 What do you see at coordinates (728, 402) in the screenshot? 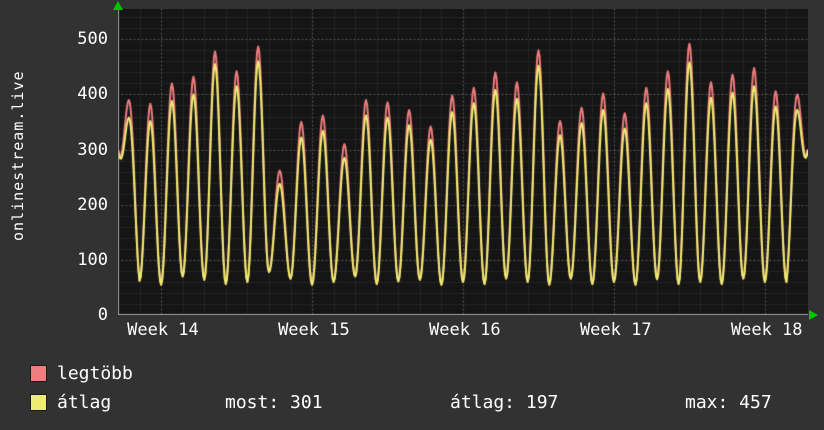
I see `stat-max: max: 457` at bounding box center [728, 402].